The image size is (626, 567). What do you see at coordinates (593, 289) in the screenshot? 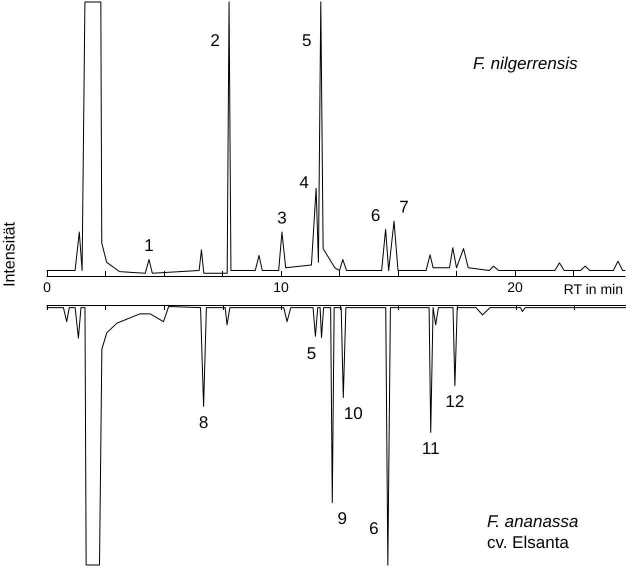
I see `x-axis-title: RT in min` at bounding box center [593, 289].